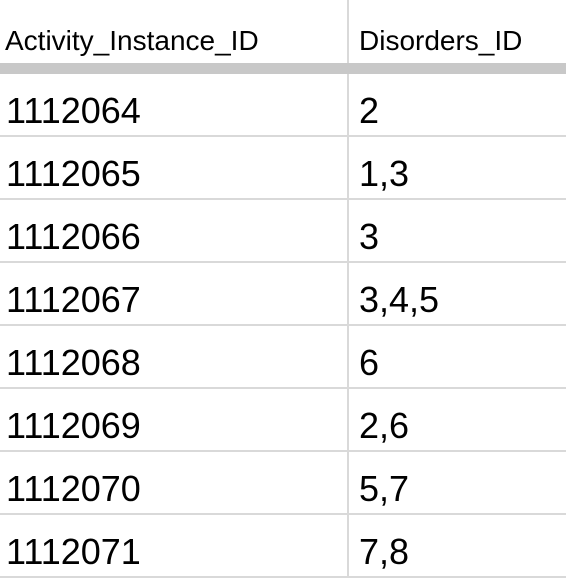 The width and height of the screenshot is (566, 578). Describe the element at coordinates (283, 483) in the screenshot. I see `table-row: 1112070 5,7` at that location.